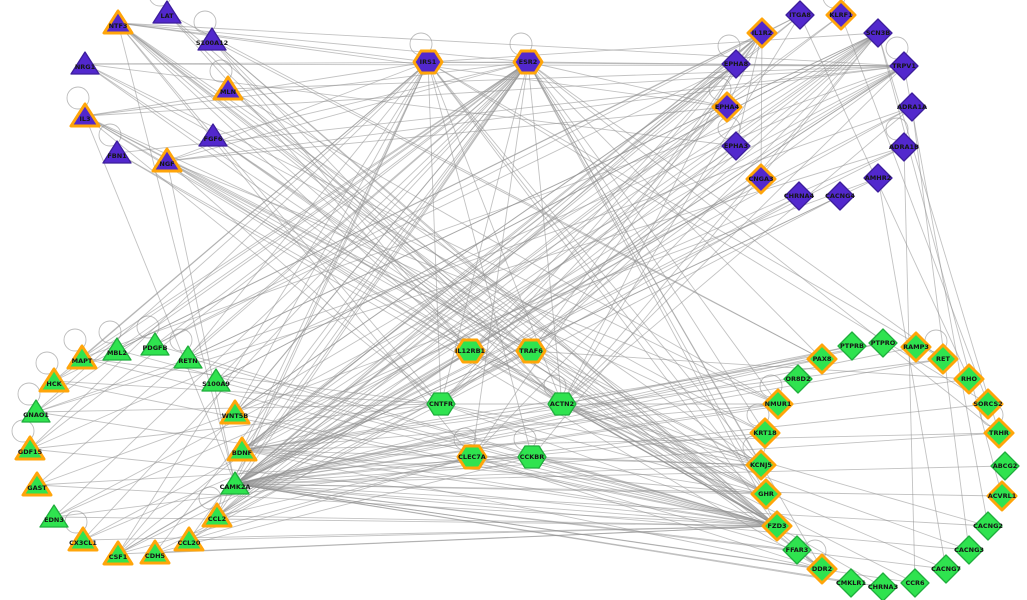 The width and height of the screenshot is (1027, 600). What do you see at coordinates (800, 15) in the screenshot?
I see `node-ITGA8: ITGA8` at bounding box center [800, 15].